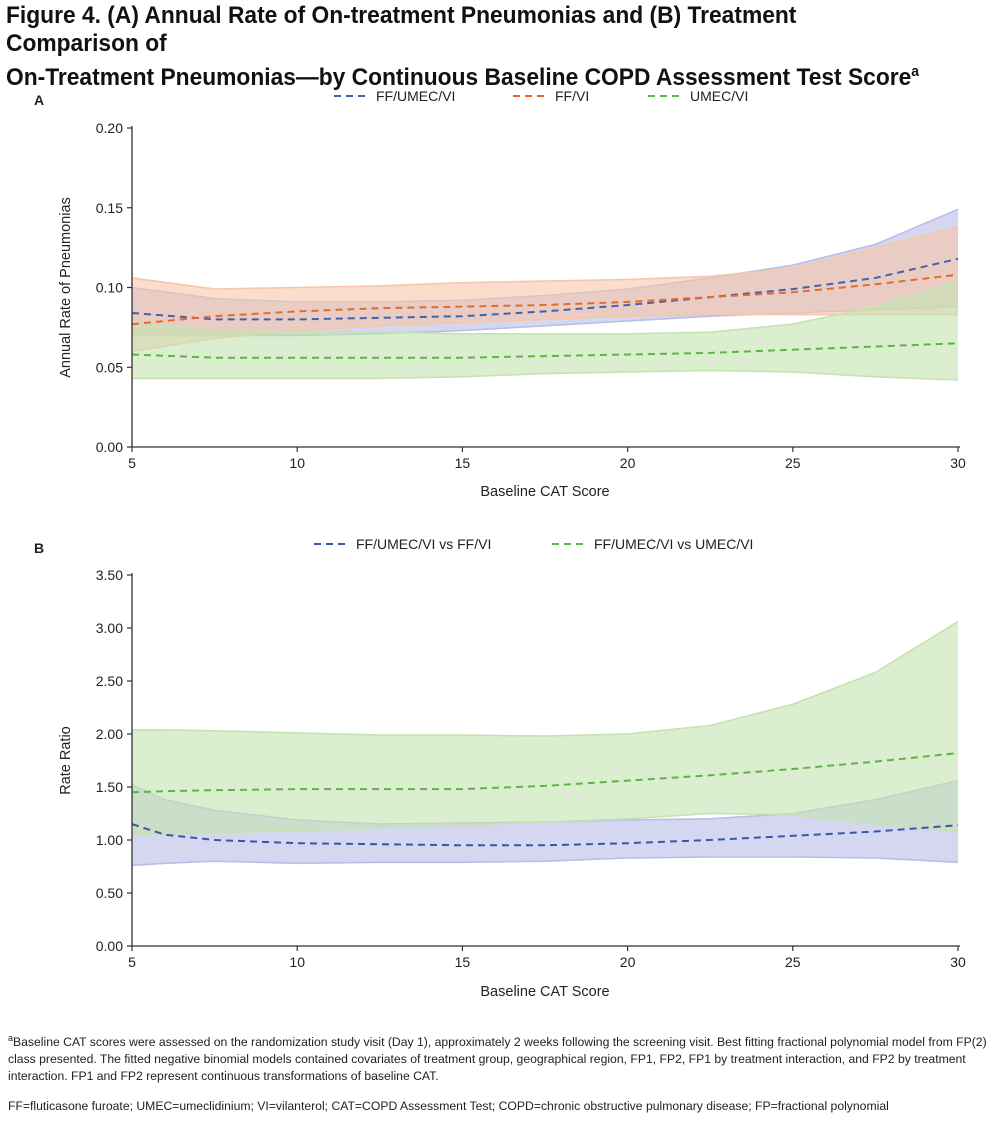 This screenshot has height=1133, width=1000. Describe the element at coordinates (109, 288) in the screenshot. I see `y-tick-label: 0.10` at that location.